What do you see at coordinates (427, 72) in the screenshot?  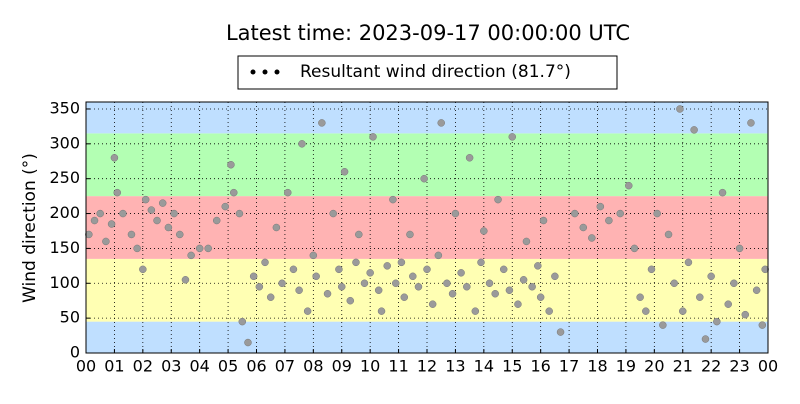 I see `legend-box` at bounding box center [427, 72].